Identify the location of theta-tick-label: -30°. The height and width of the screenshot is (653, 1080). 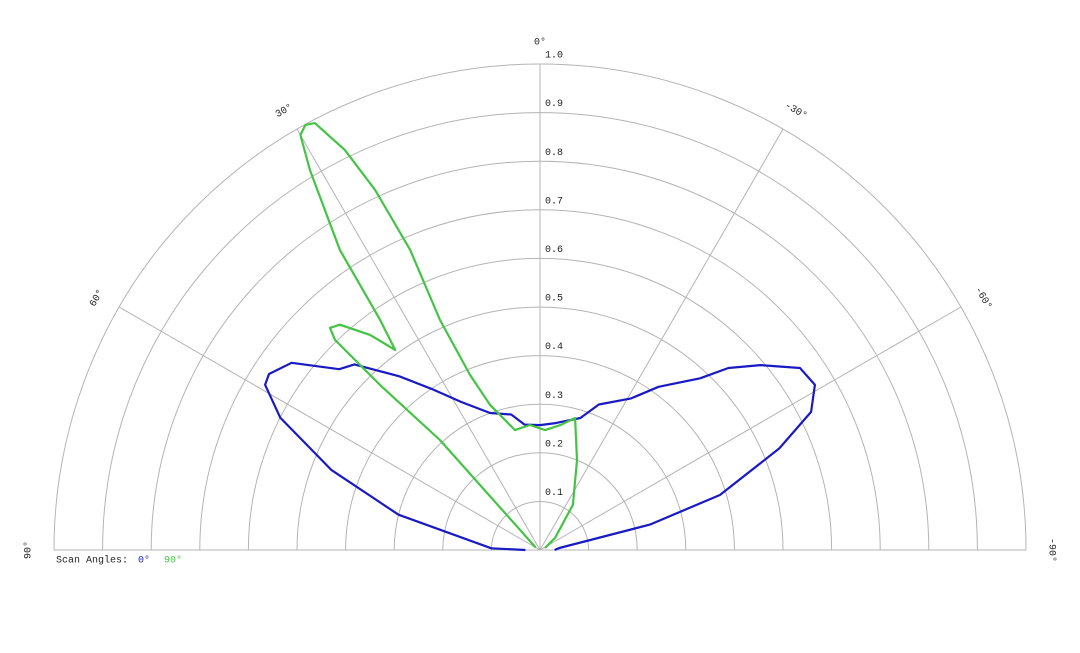
(795, 111).